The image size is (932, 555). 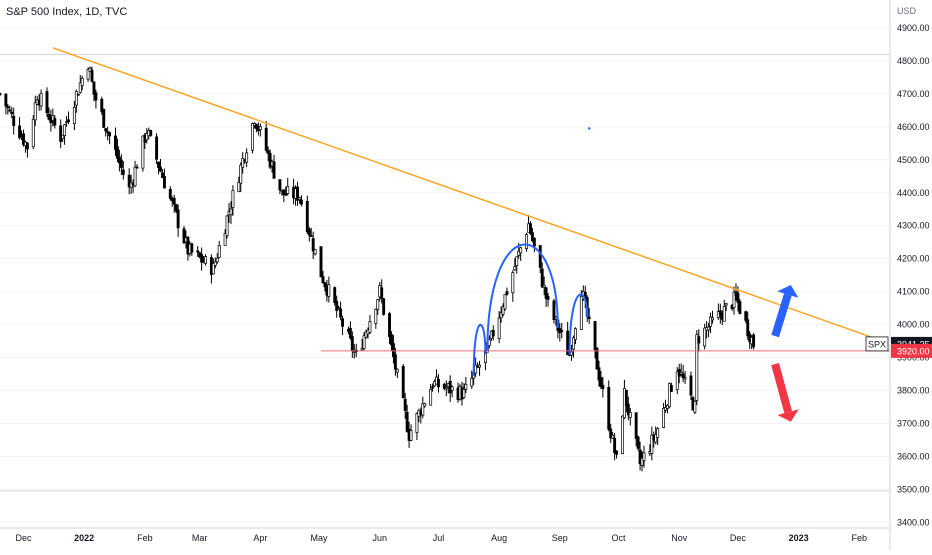 What do you see at coordinates (781, 315) in the screenshot?
I see `up-arrow-shaft` at bounding box center [781, 315].